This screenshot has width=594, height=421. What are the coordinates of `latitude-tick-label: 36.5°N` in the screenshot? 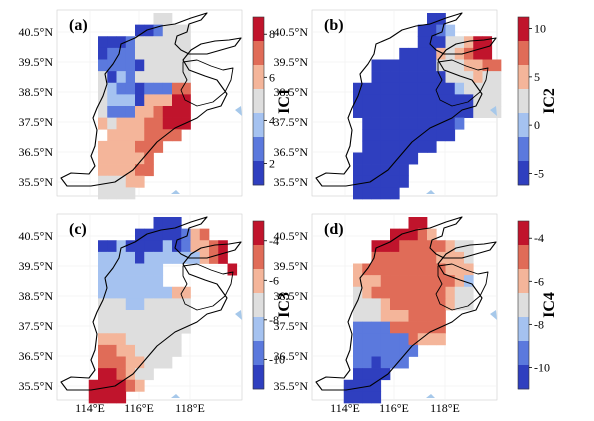 It's located at (36, 356).